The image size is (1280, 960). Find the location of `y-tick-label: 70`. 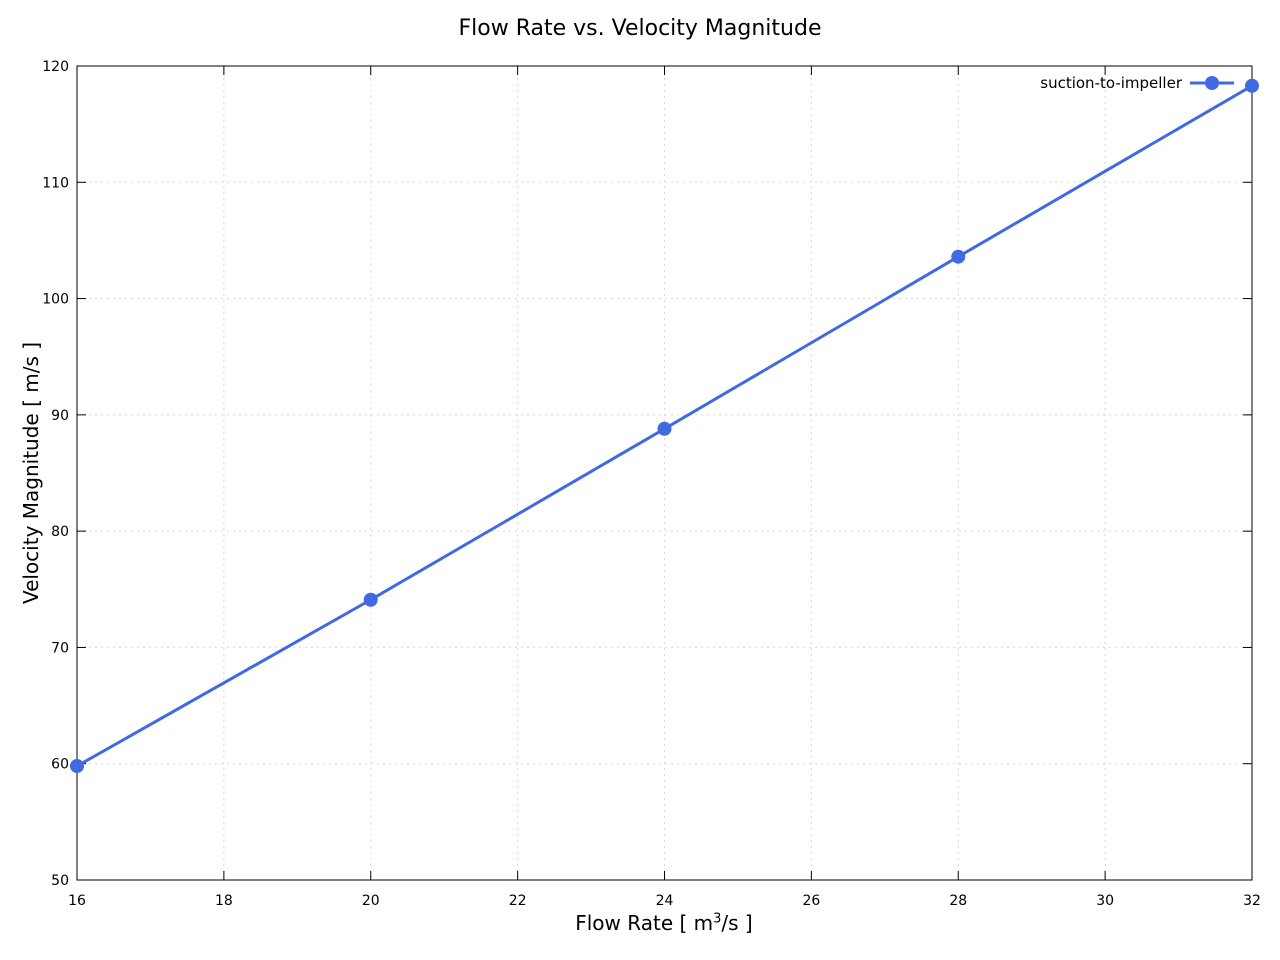

y-tick-label: 70 is located at coordinates (60, 648).